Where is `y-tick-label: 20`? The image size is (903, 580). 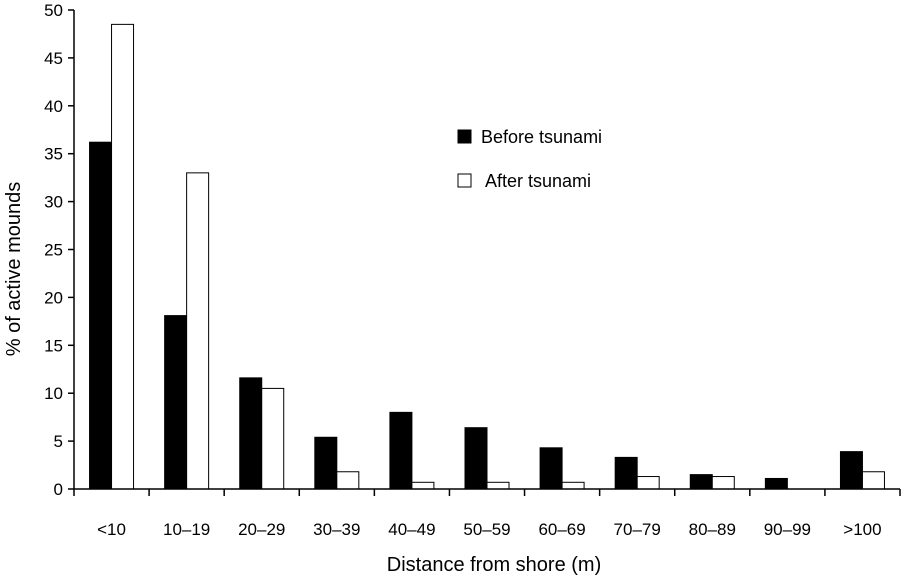
y-tick-label: 20 is located at coordinates (53, 297).